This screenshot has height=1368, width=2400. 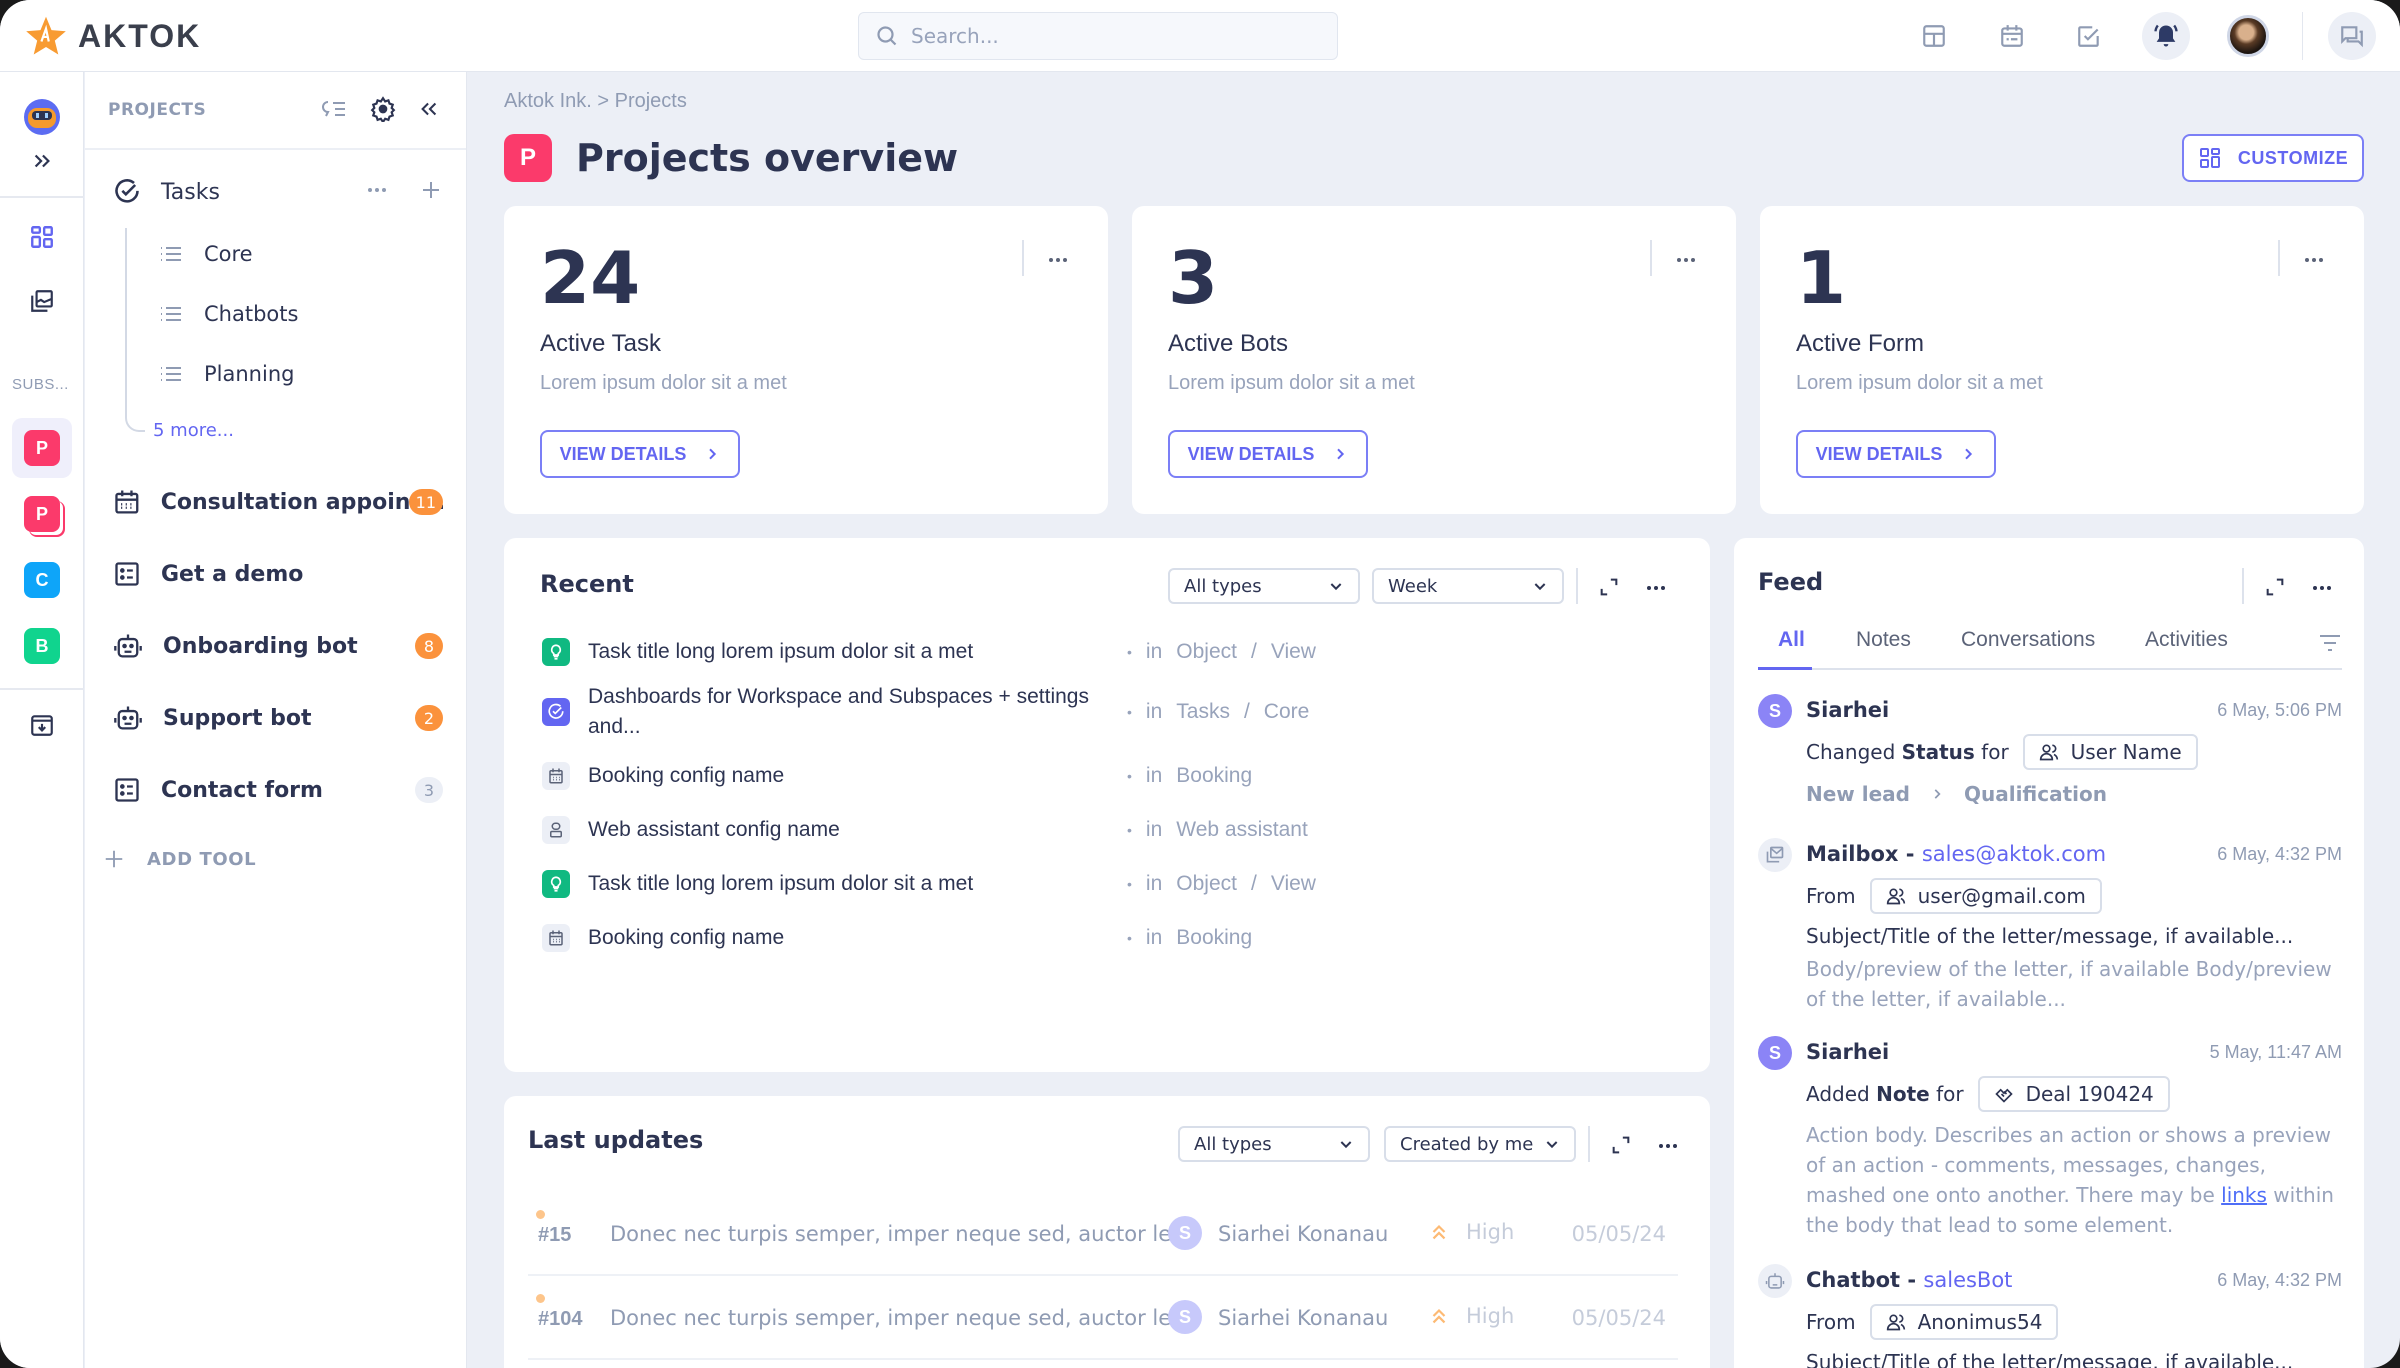 I want to click on search-box, so click(x=1098, y=36).